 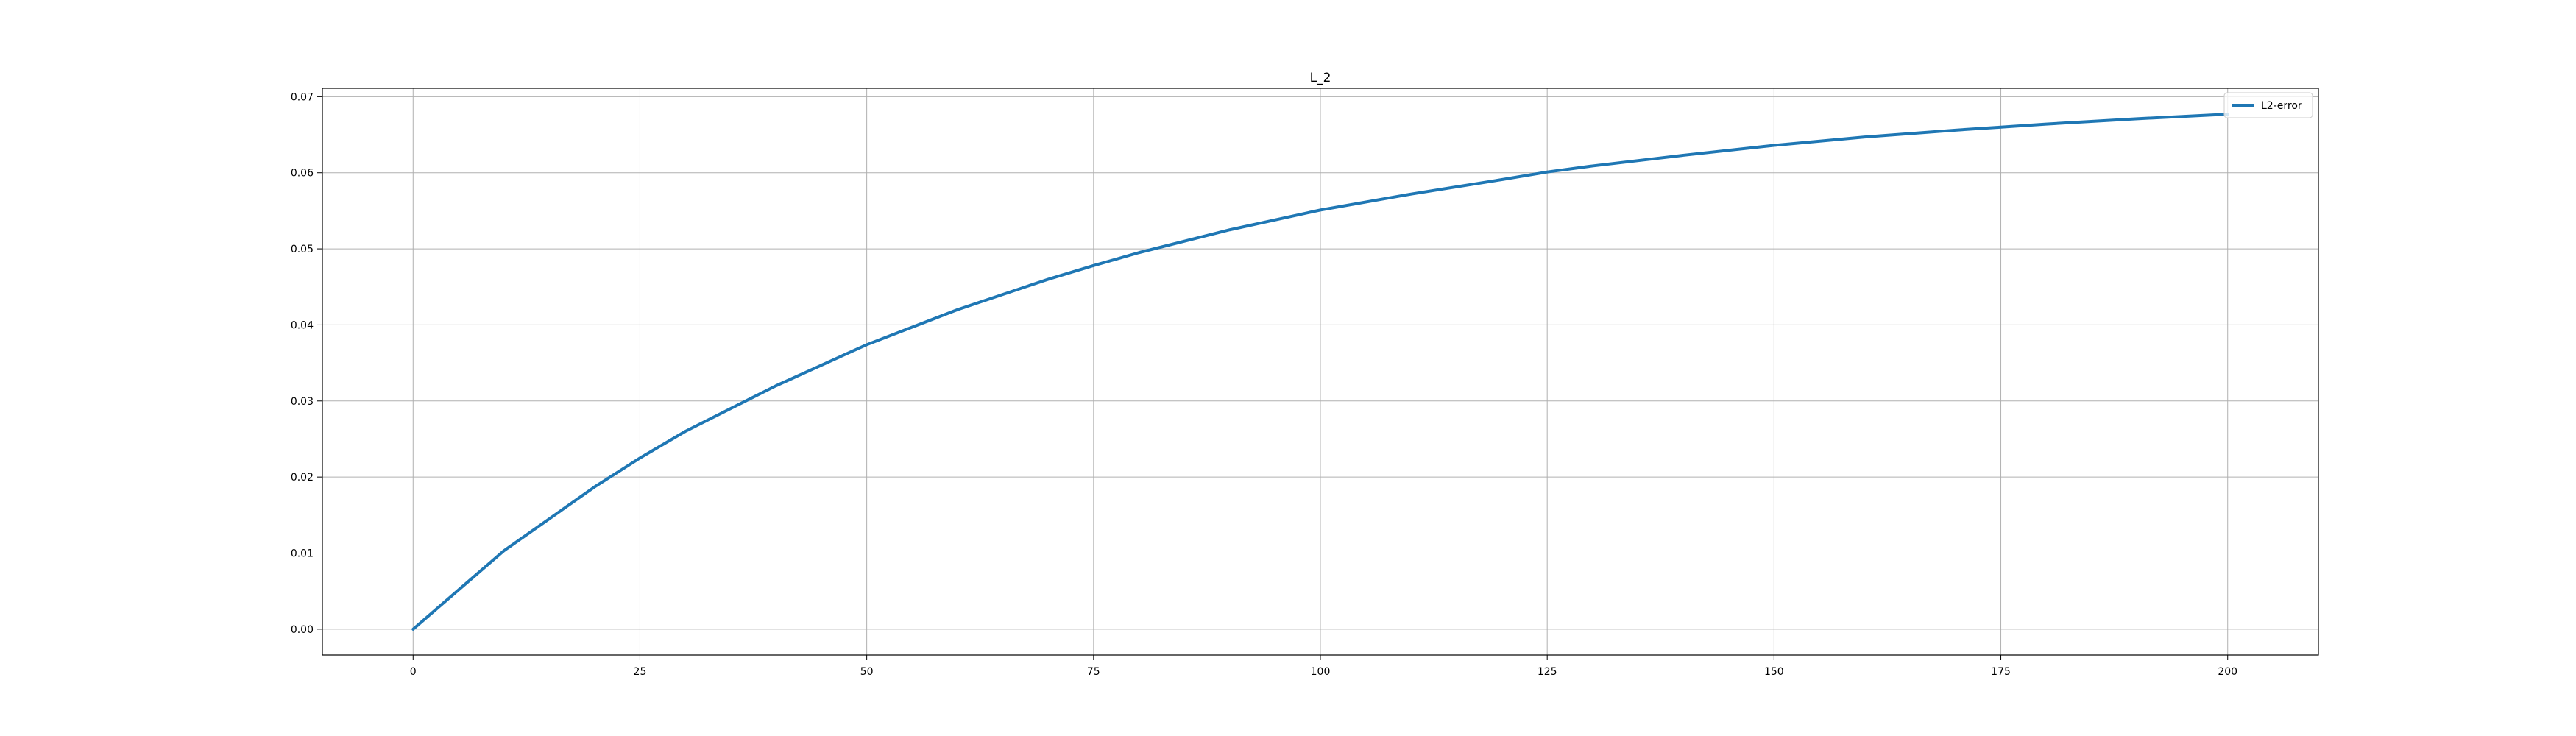 I want to click on x-tick-label: 150, so click(x=1774, y=672).